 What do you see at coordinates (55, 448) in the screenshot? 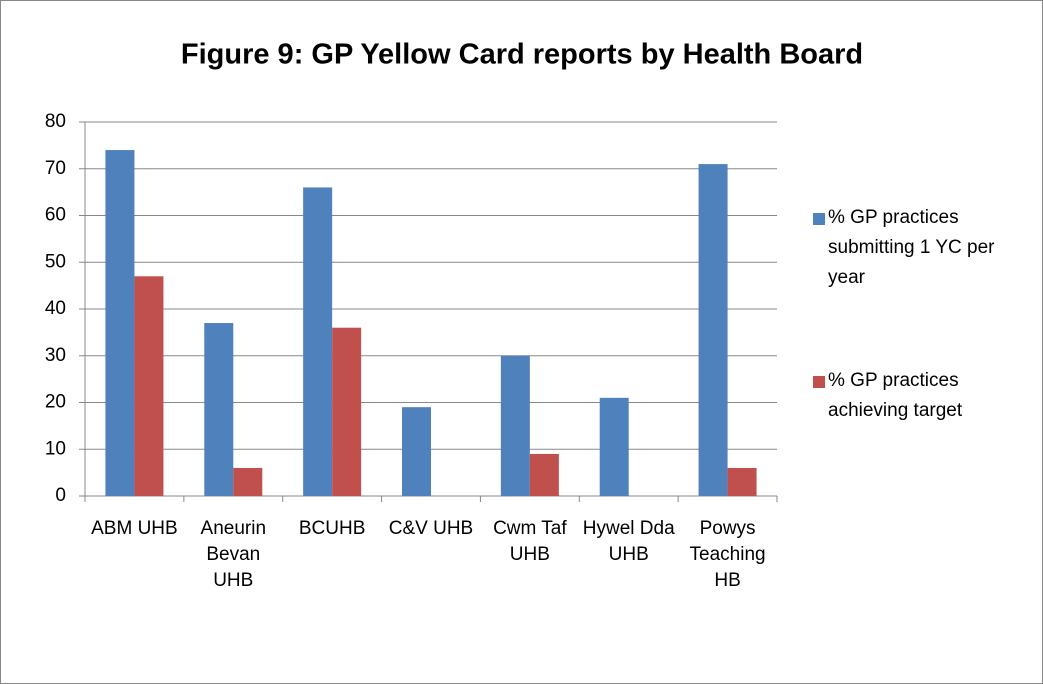
I see `y-tick-label: 10` at bounding box center [55, 448].